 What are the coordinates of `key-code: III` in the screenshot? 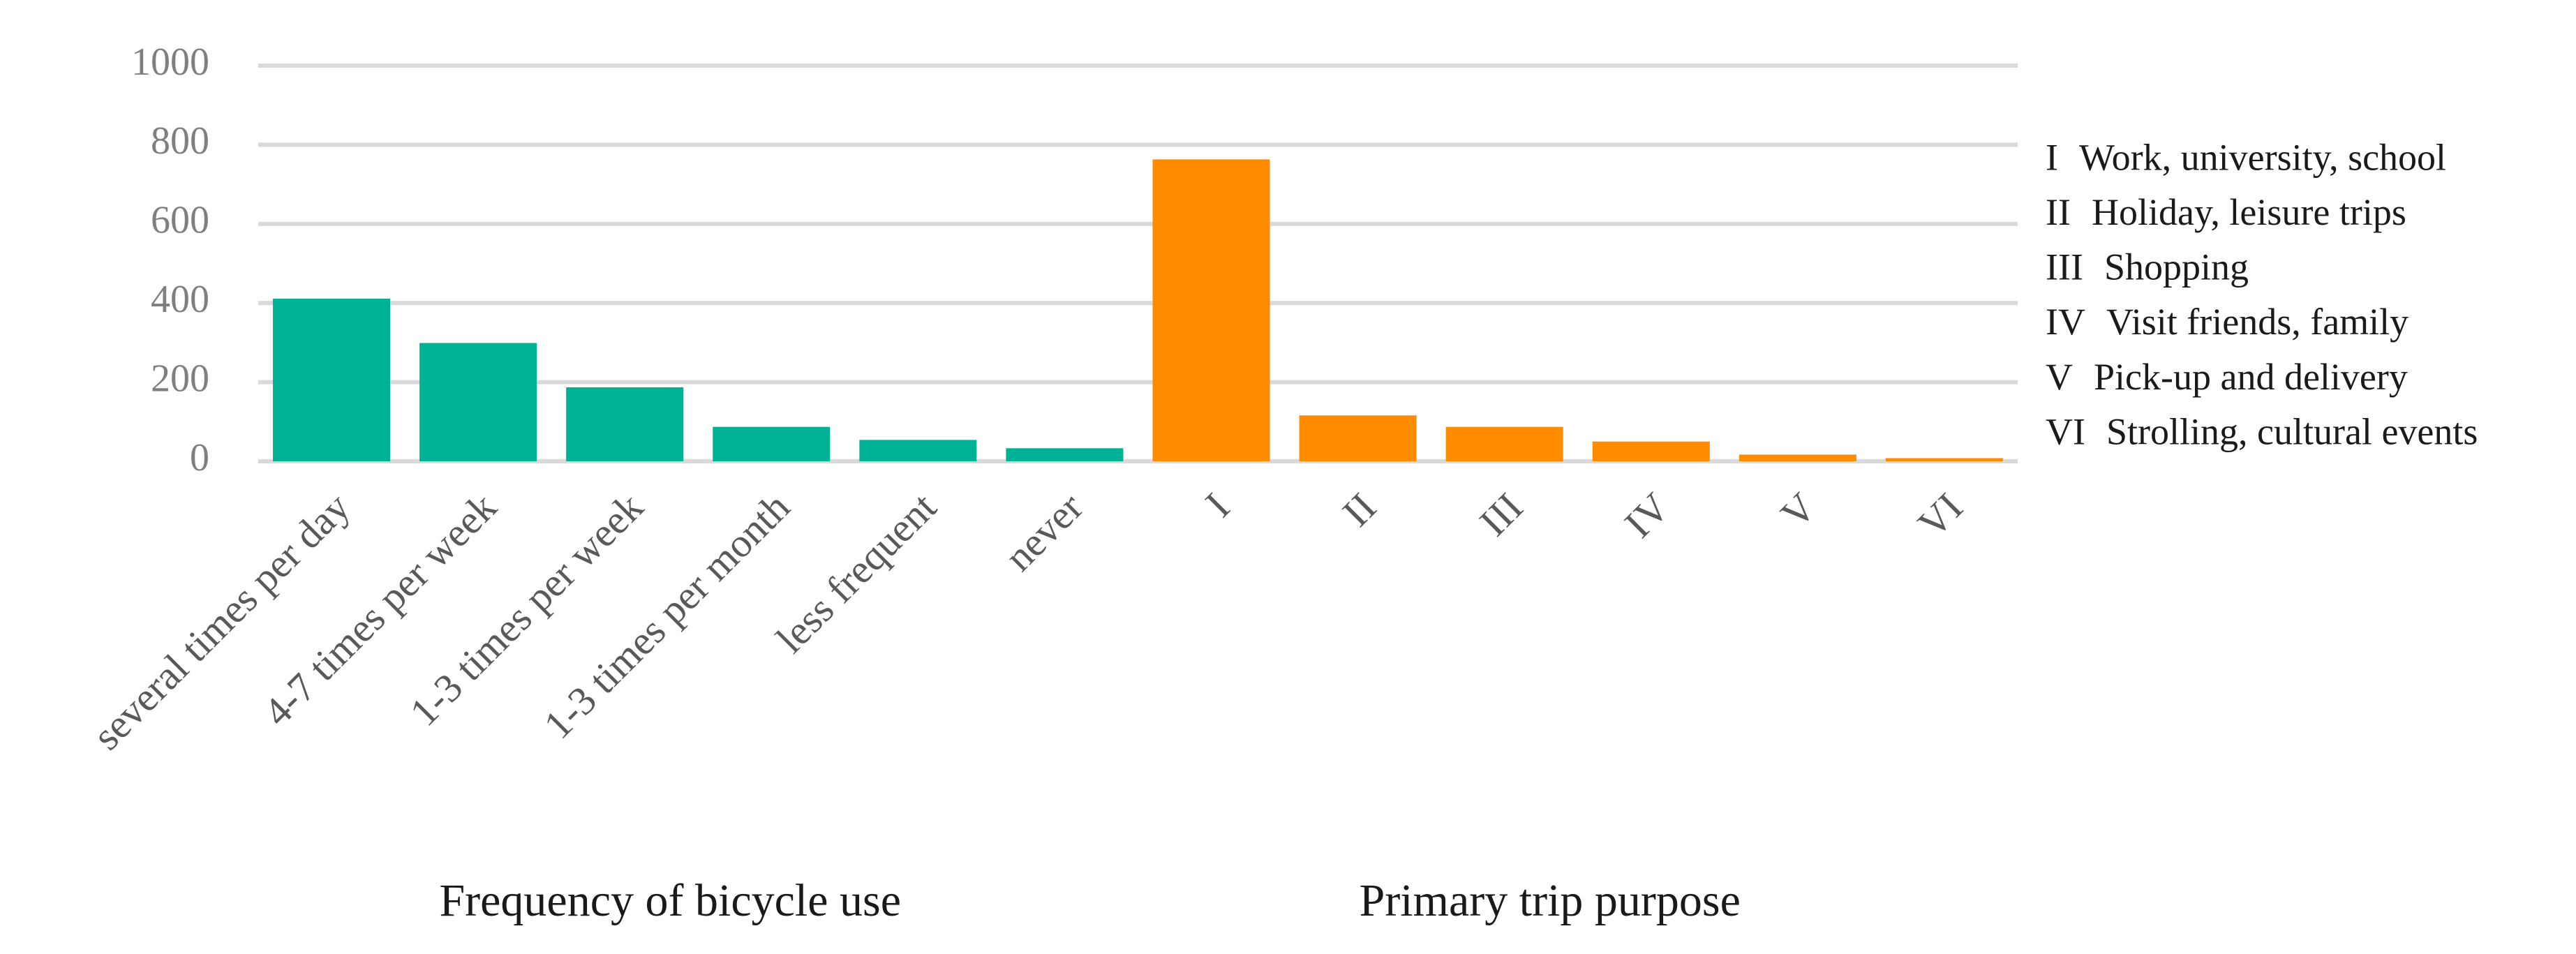 It's located at (2064, 267).